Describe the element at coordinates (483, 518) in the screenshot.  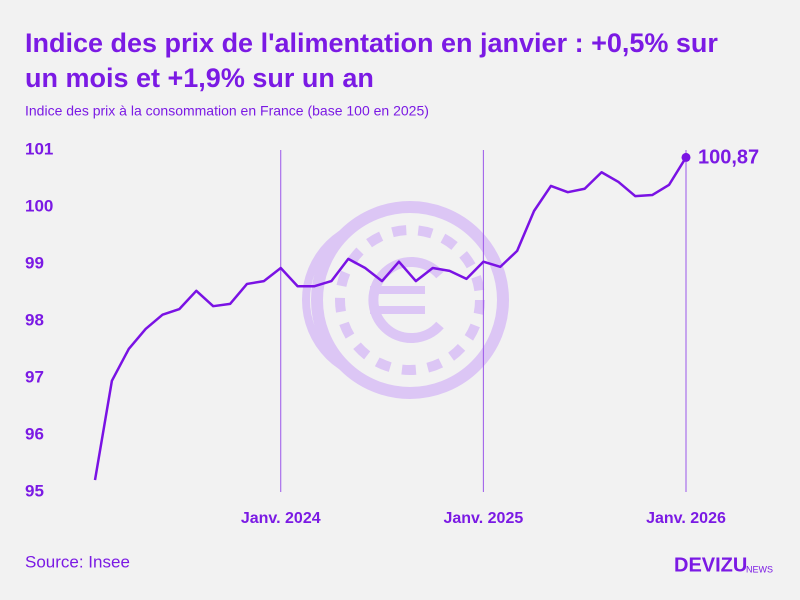
I see `x-tick-label: Janv. 2025` at that location.